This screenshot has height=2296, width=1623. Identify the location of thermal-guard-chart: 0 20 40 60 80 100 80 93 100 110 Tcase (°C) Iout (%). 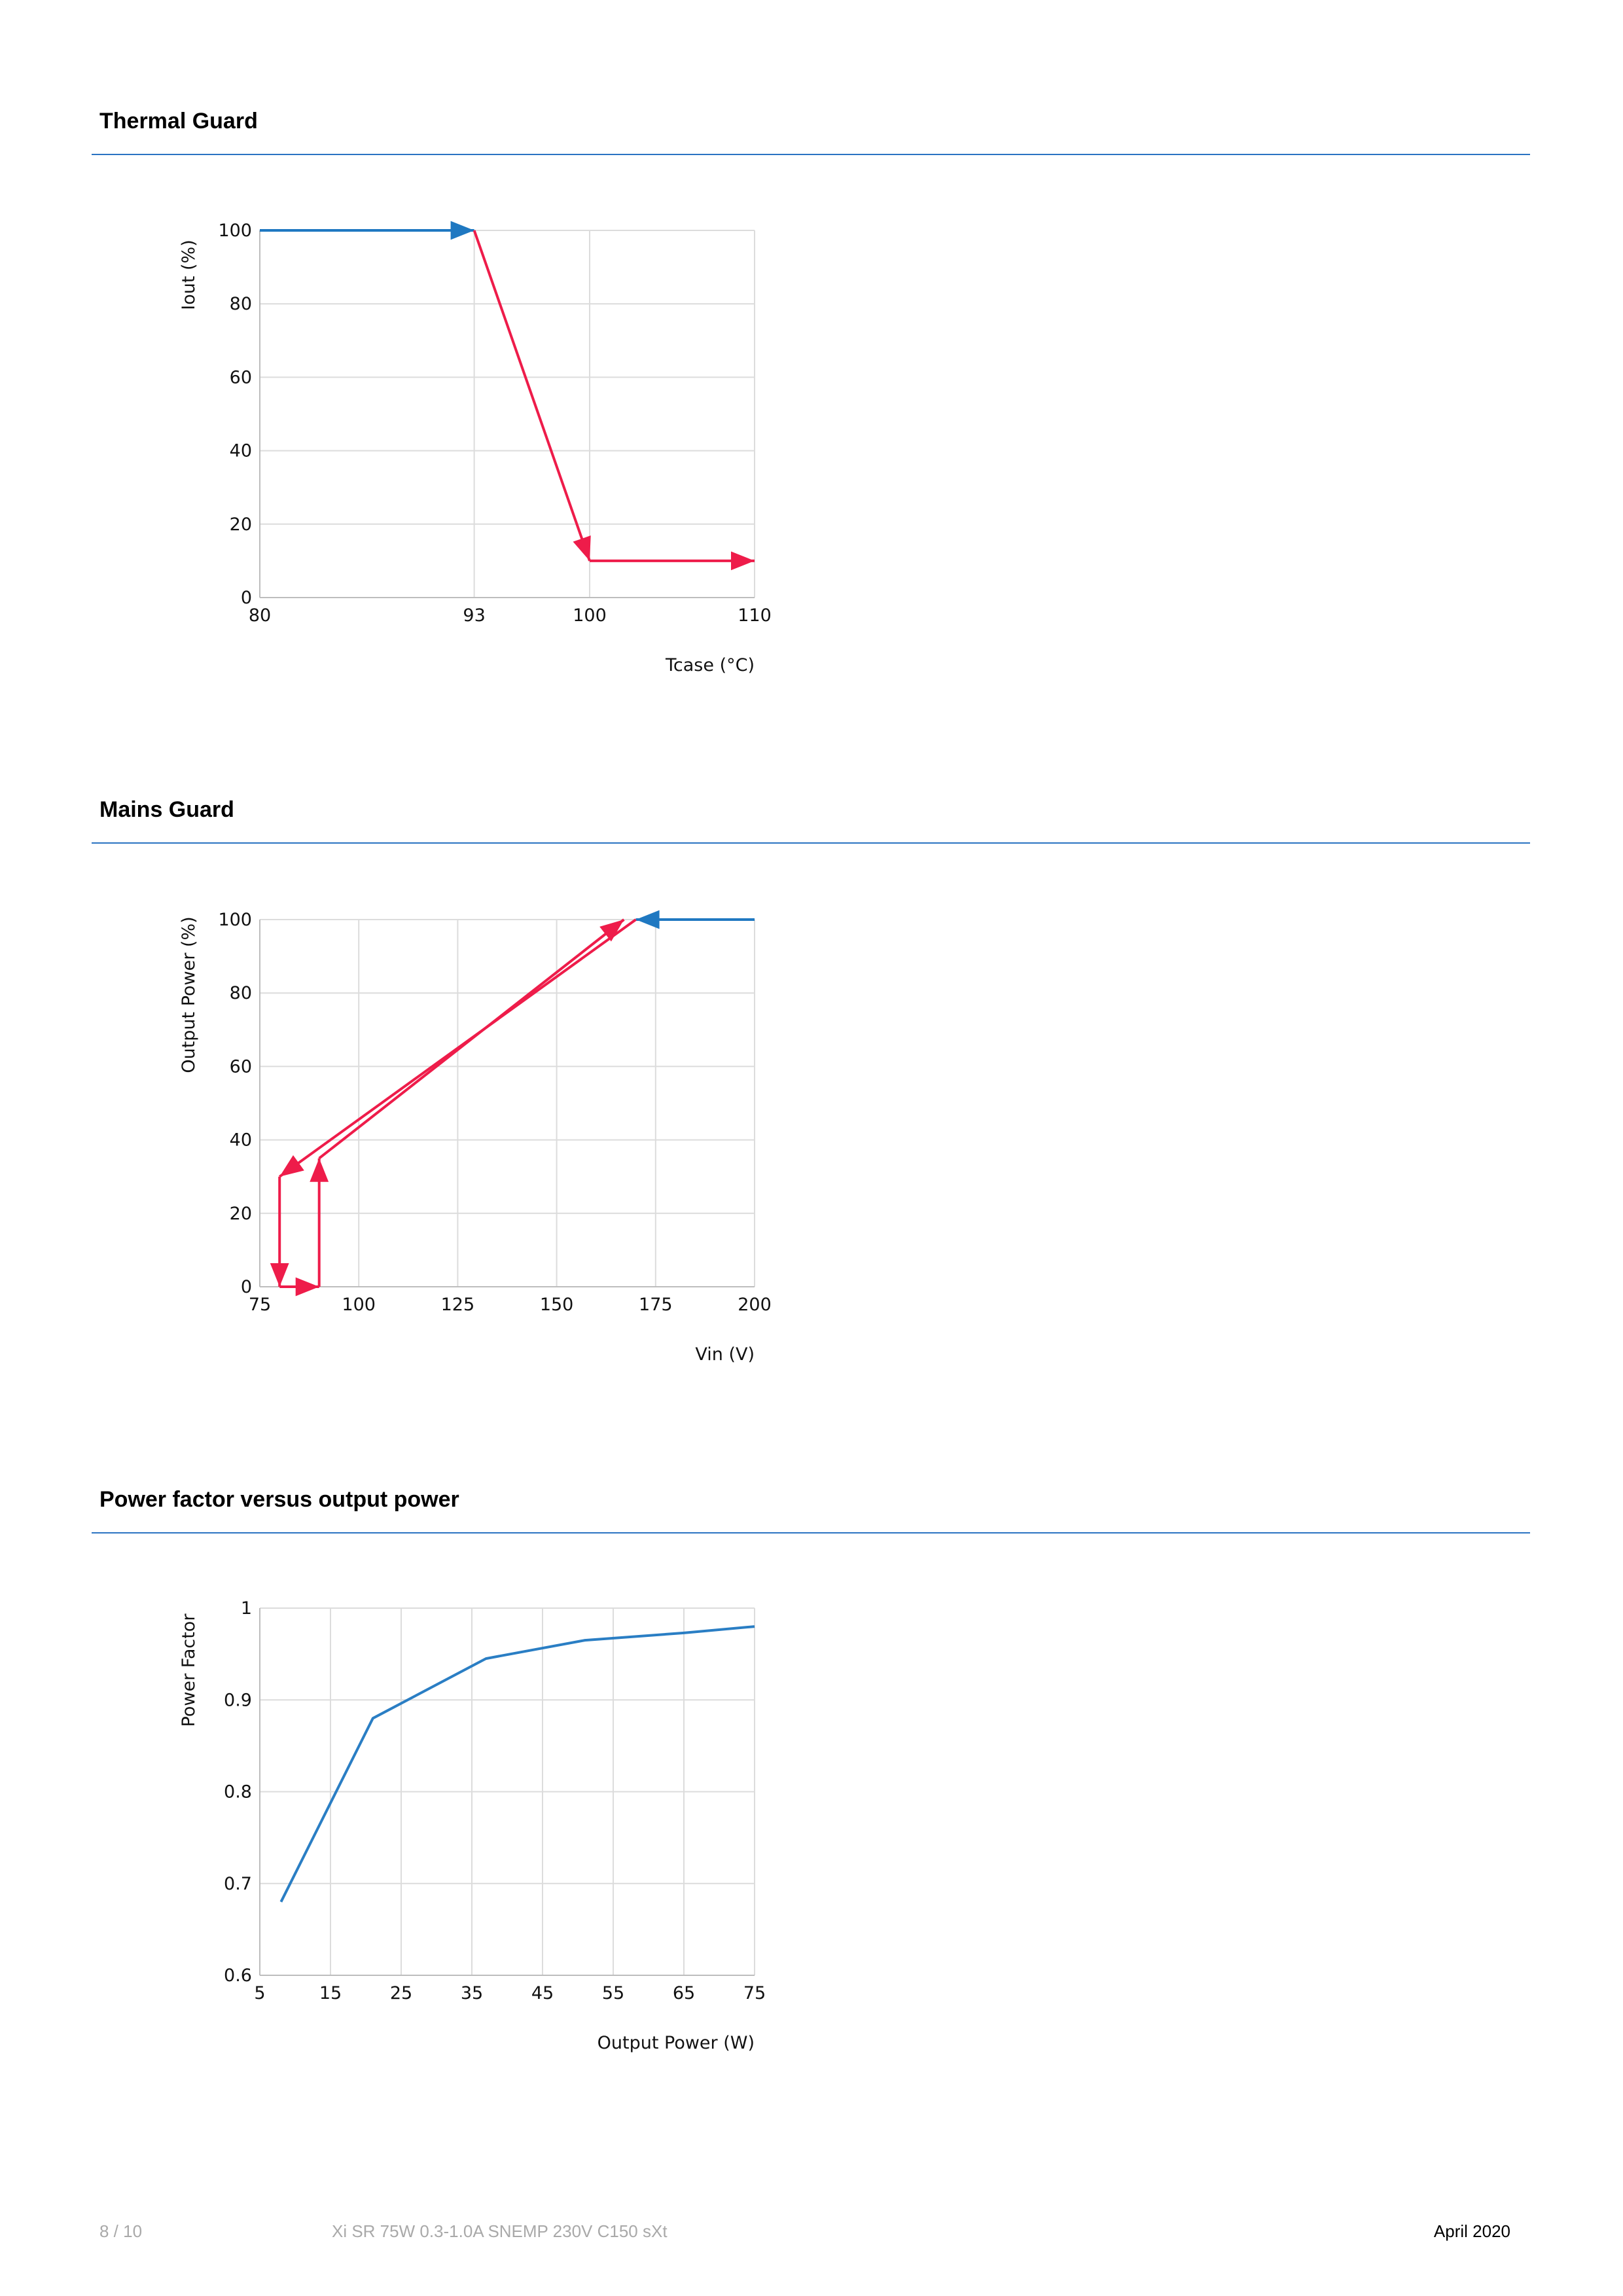
(475, 448).